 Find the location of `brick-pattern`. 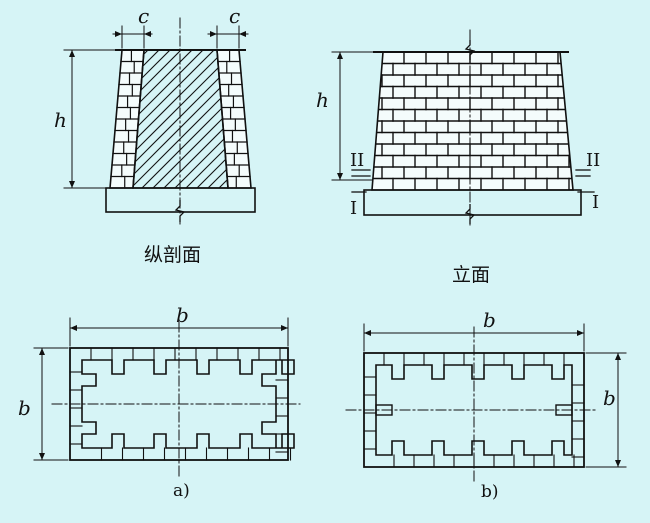

brick-pattern is located at coordinates (472, 121).